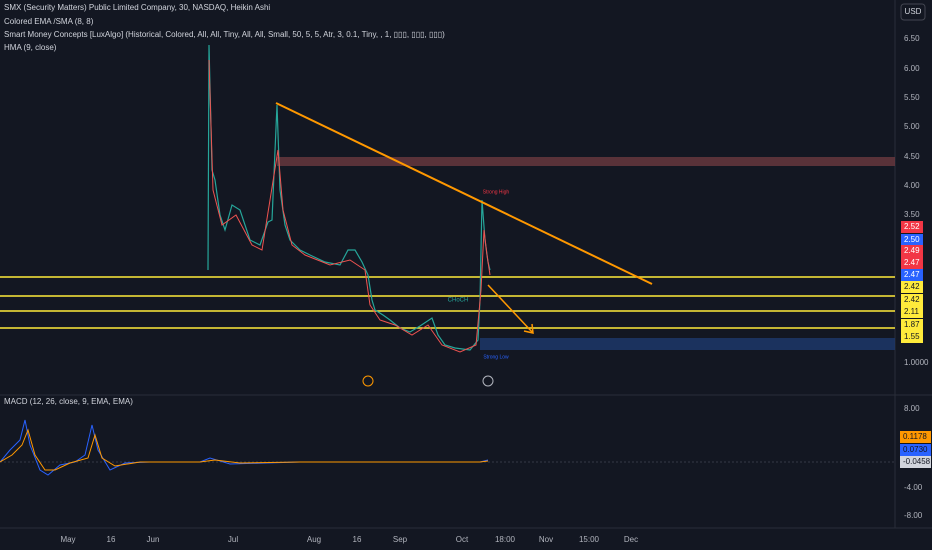 The image size is (932, 550). Describe the element at coordinates (349, 539) in the screenshot. I see `time-axis: May 16 Jun Jul Aug 16 Sep Oct 18:00 Nov 15:00 Dec` at that location.